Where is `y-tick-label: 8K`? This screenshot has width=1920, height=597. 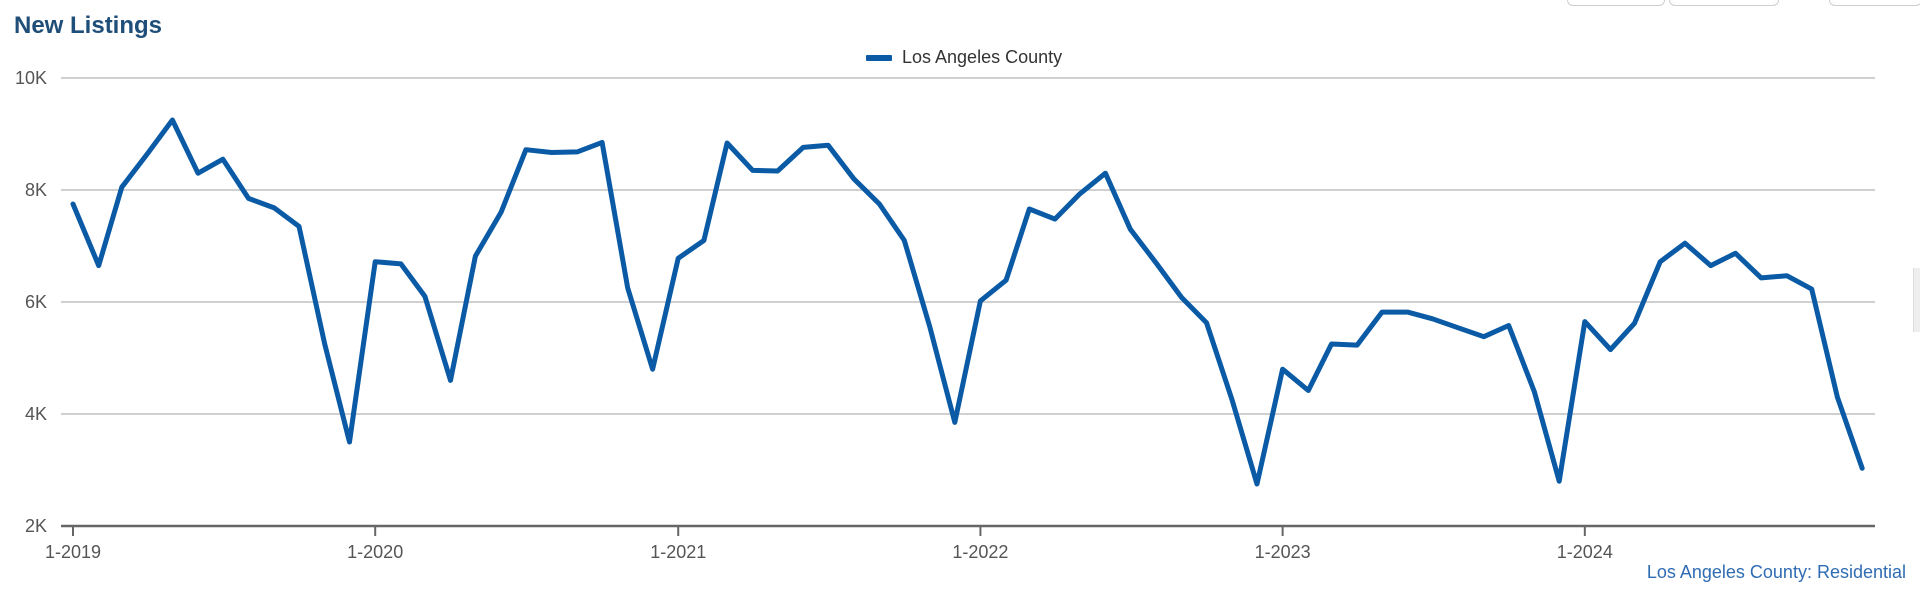
y-tick-label: 8K is located at coordinates (36, 190).